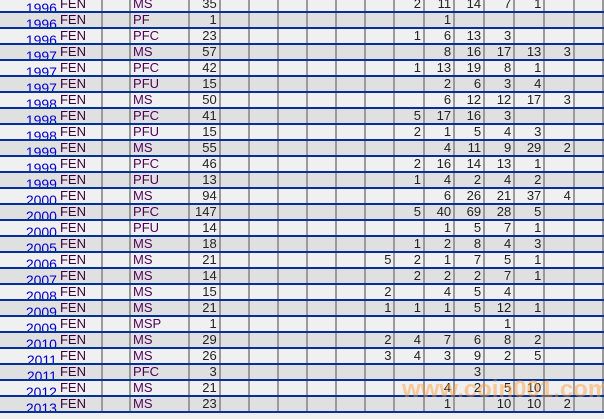 The image size is (604, 419). Describe the element at coordinates (530, 196) in the screenshot. I see `value-cell: 37` at that location.